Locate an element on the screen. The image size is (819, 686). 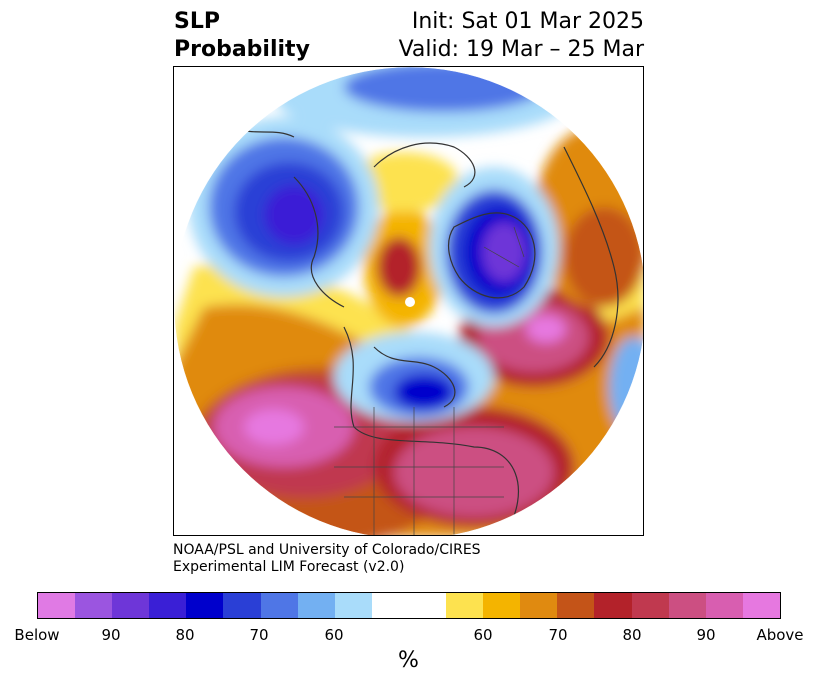
title-line-2: Probability is located at coordinates (242, 49).